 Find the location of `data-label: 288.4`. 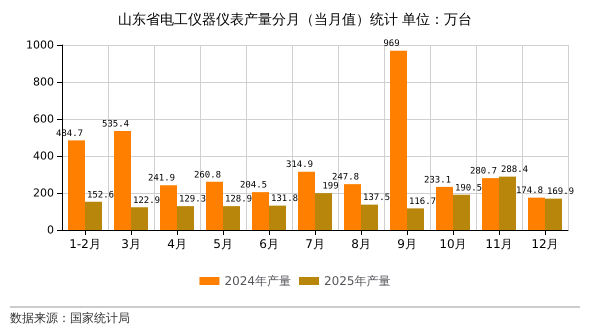

data-label: 288.4 is located at coordinates (514, 170).